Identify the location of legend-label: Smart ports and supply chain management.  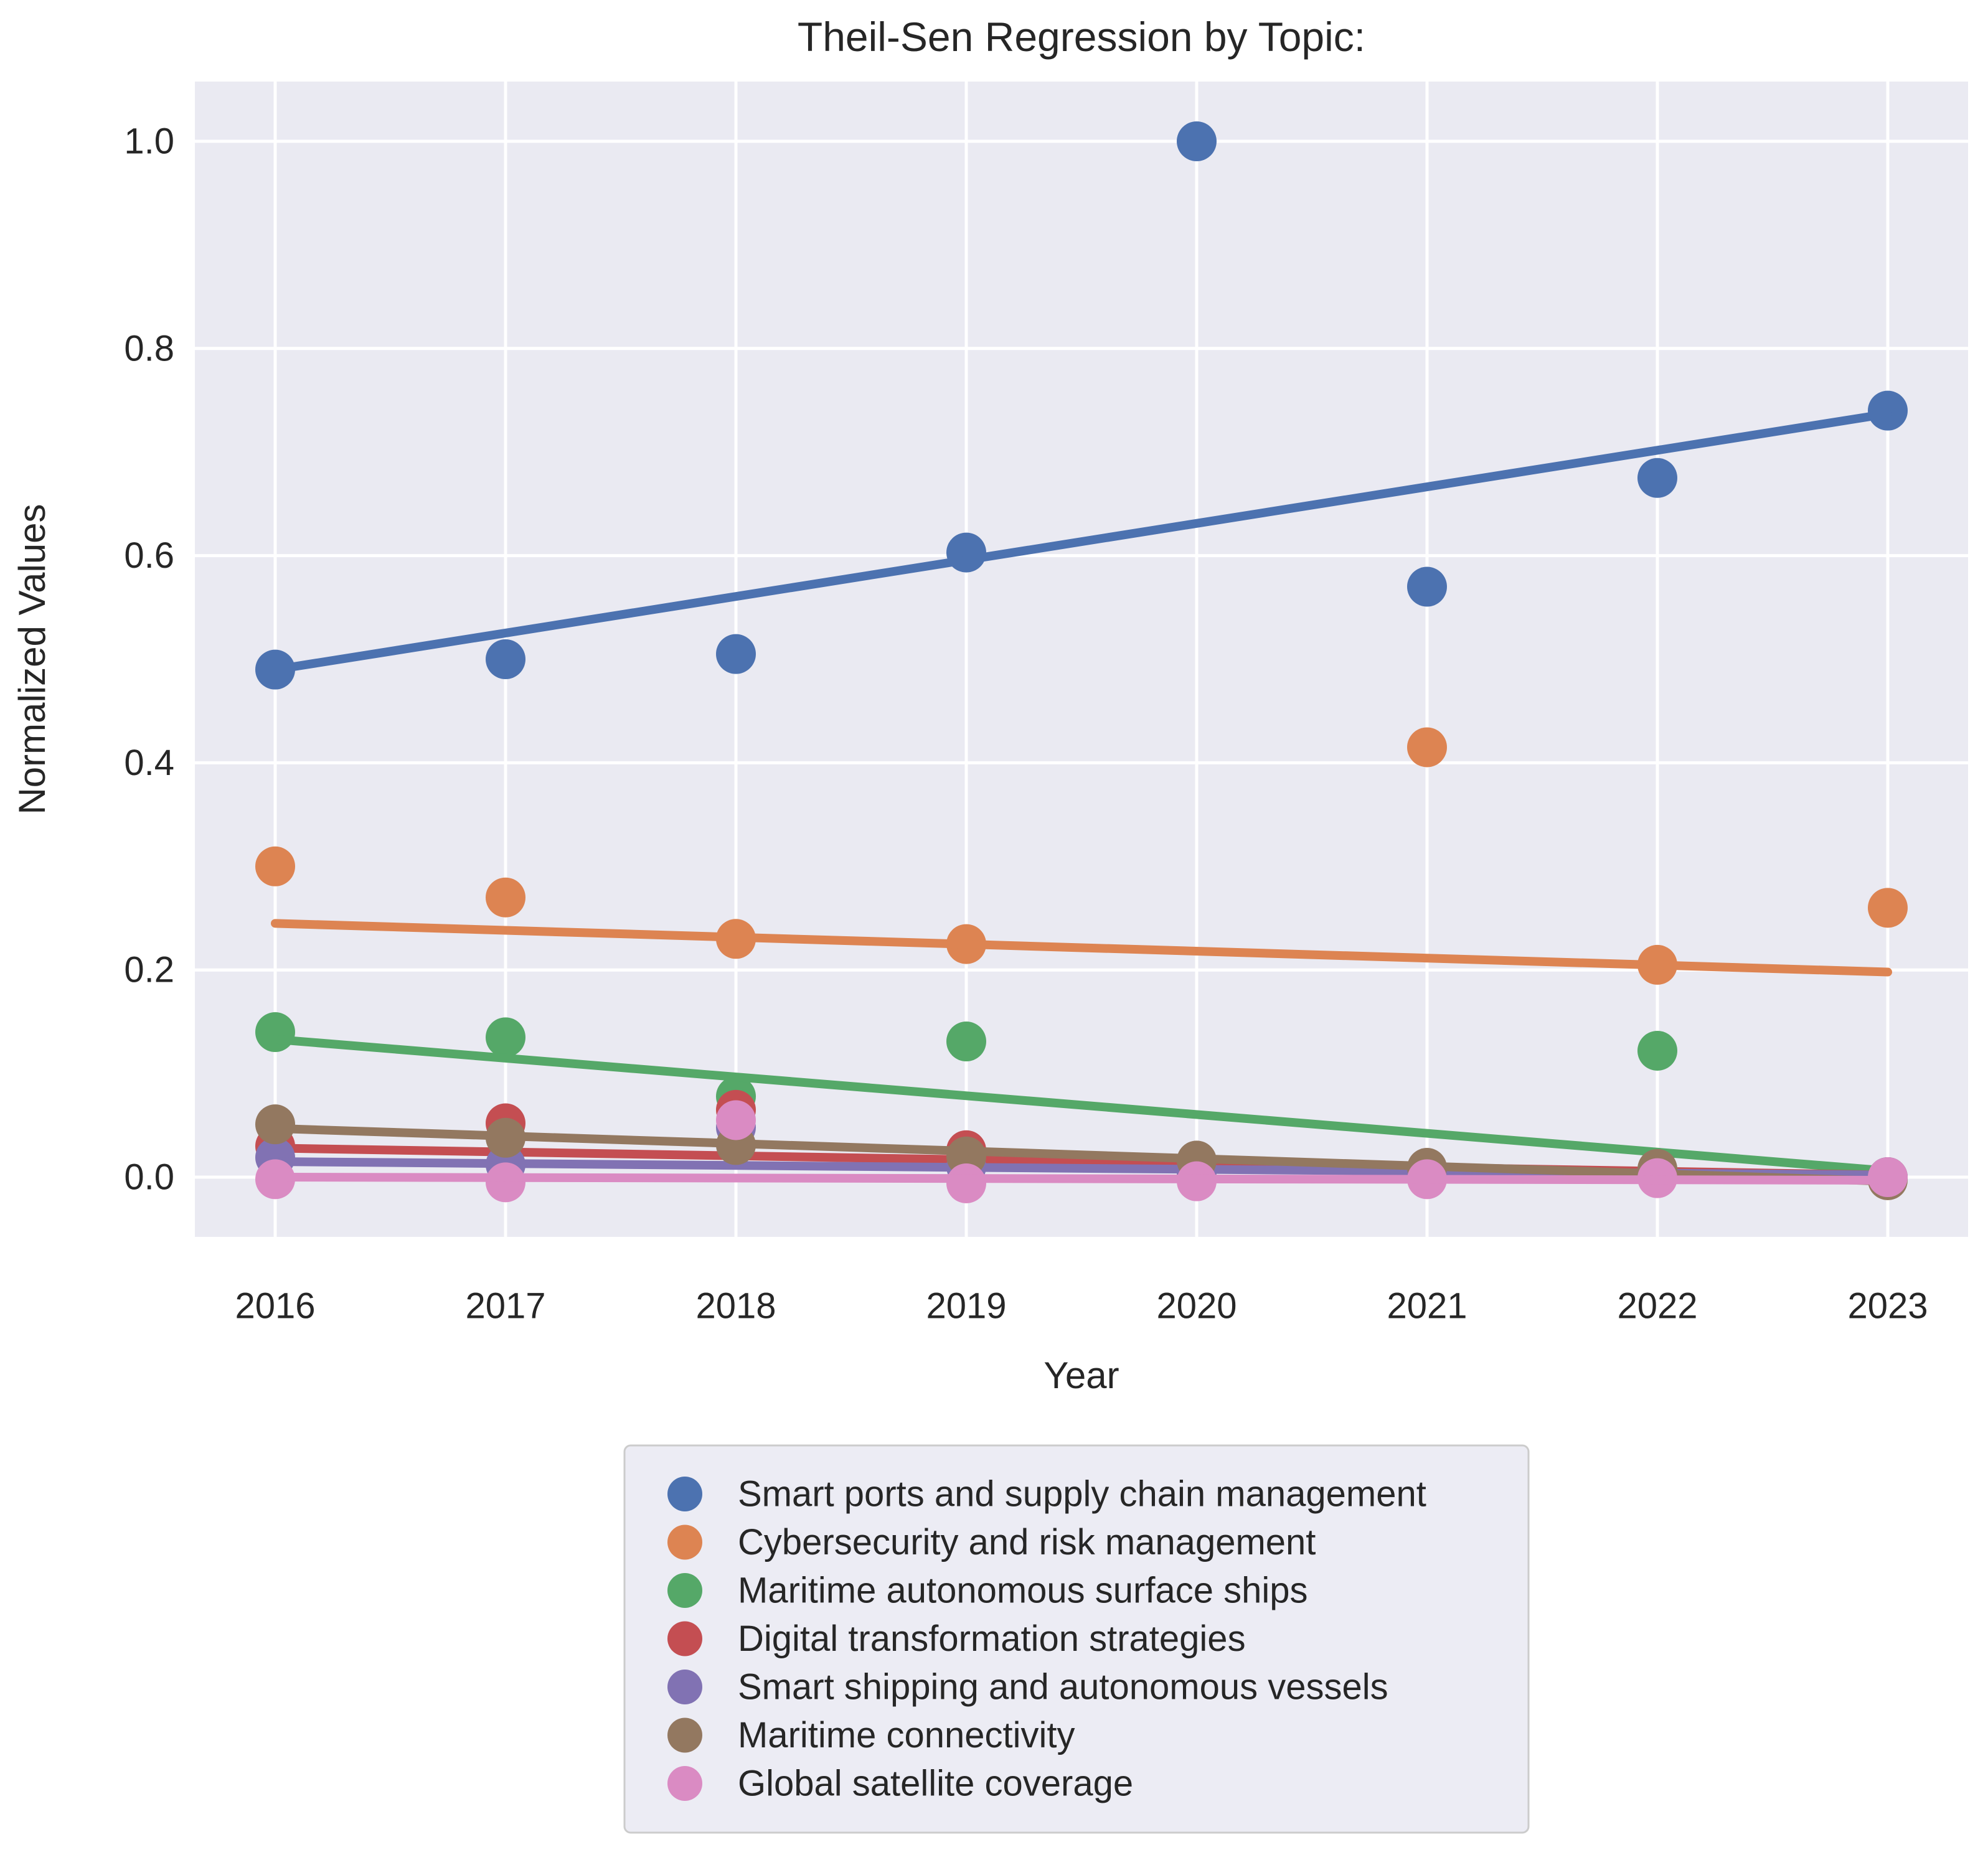
(1082, 1494).